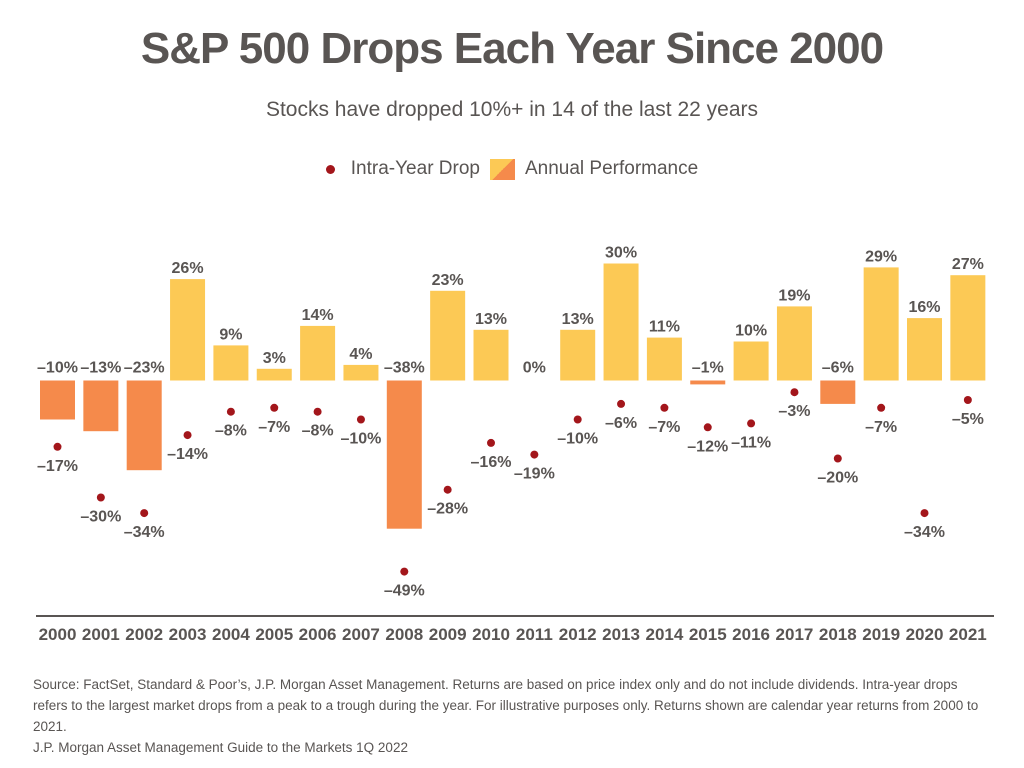  I want to click on x-tick-label: 2006, so click(318, 634).